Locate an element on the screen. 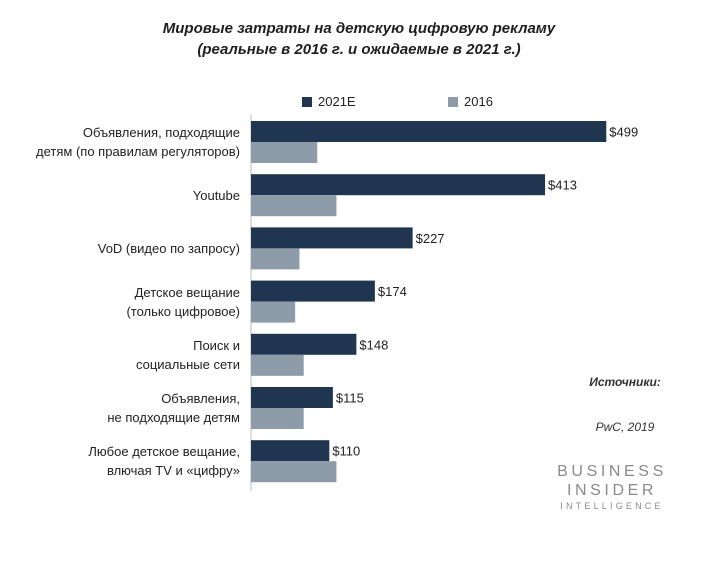 Image resolution: width=718 pixels, height=567 pixels. category-label-1-line0: Youtube is located at coordinates (216, 195).